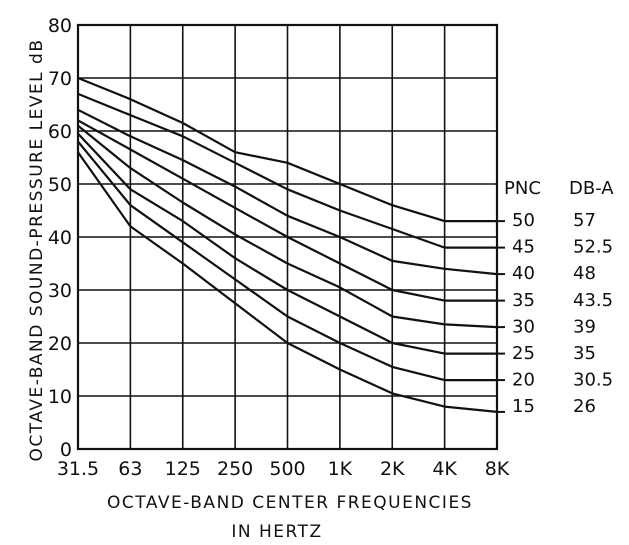  I want to click on pnc-value: 25, so click(523, 353).